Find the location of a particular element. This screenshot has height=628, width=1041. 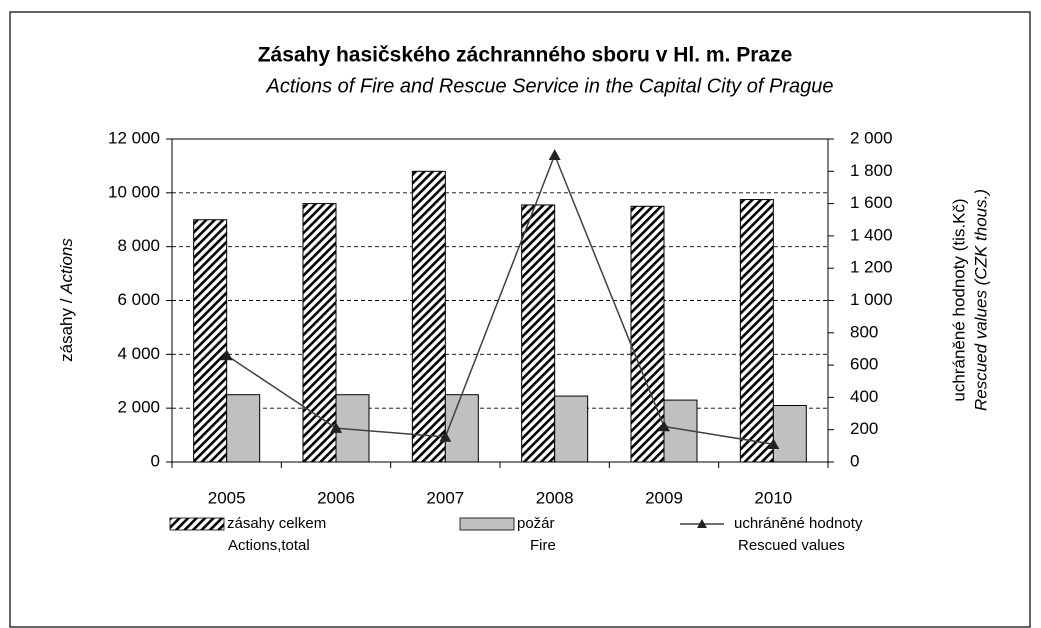

legend-label: uchráněné hodnoty is located at coordinates (798, 523).